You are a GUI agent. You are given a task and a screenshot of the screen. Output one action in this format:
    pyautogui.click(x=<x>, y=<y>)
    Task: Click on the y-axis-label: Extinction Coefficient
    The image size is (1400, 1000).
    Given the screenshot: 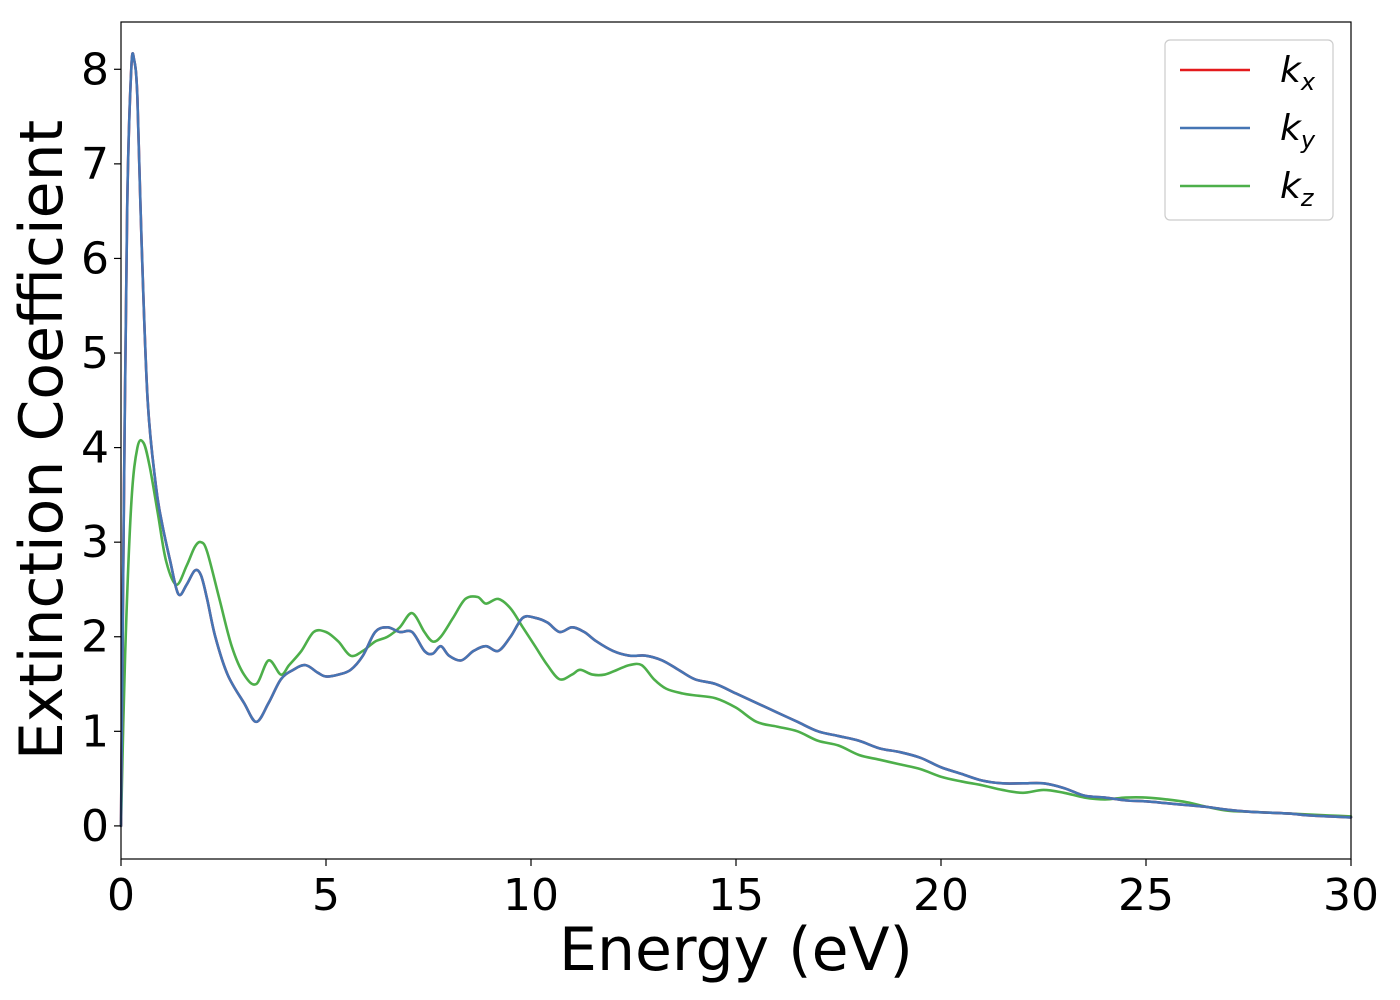 What is the action you would take?
    pyautogui.click(x=42, y=440)
    